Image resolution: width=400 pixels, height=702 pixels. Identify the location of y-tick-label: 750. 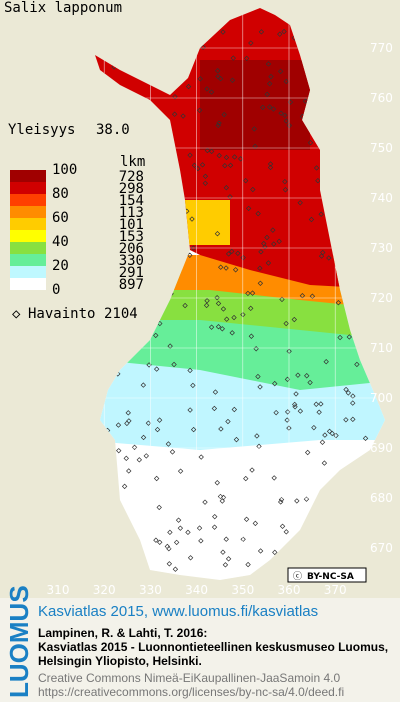
(381, 148).